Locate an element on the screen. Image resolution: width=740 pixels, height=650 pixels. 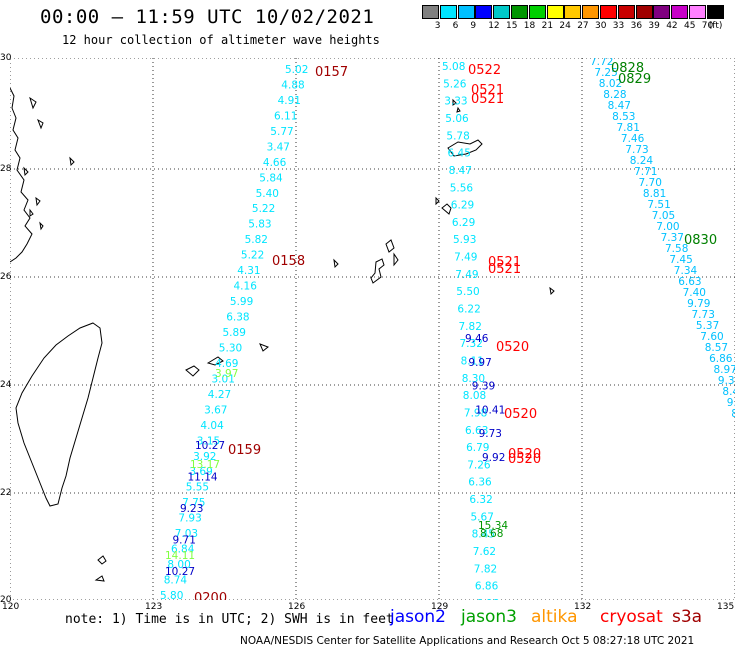
wave-height-label: 6.98 is located at coordinates (487, 599).